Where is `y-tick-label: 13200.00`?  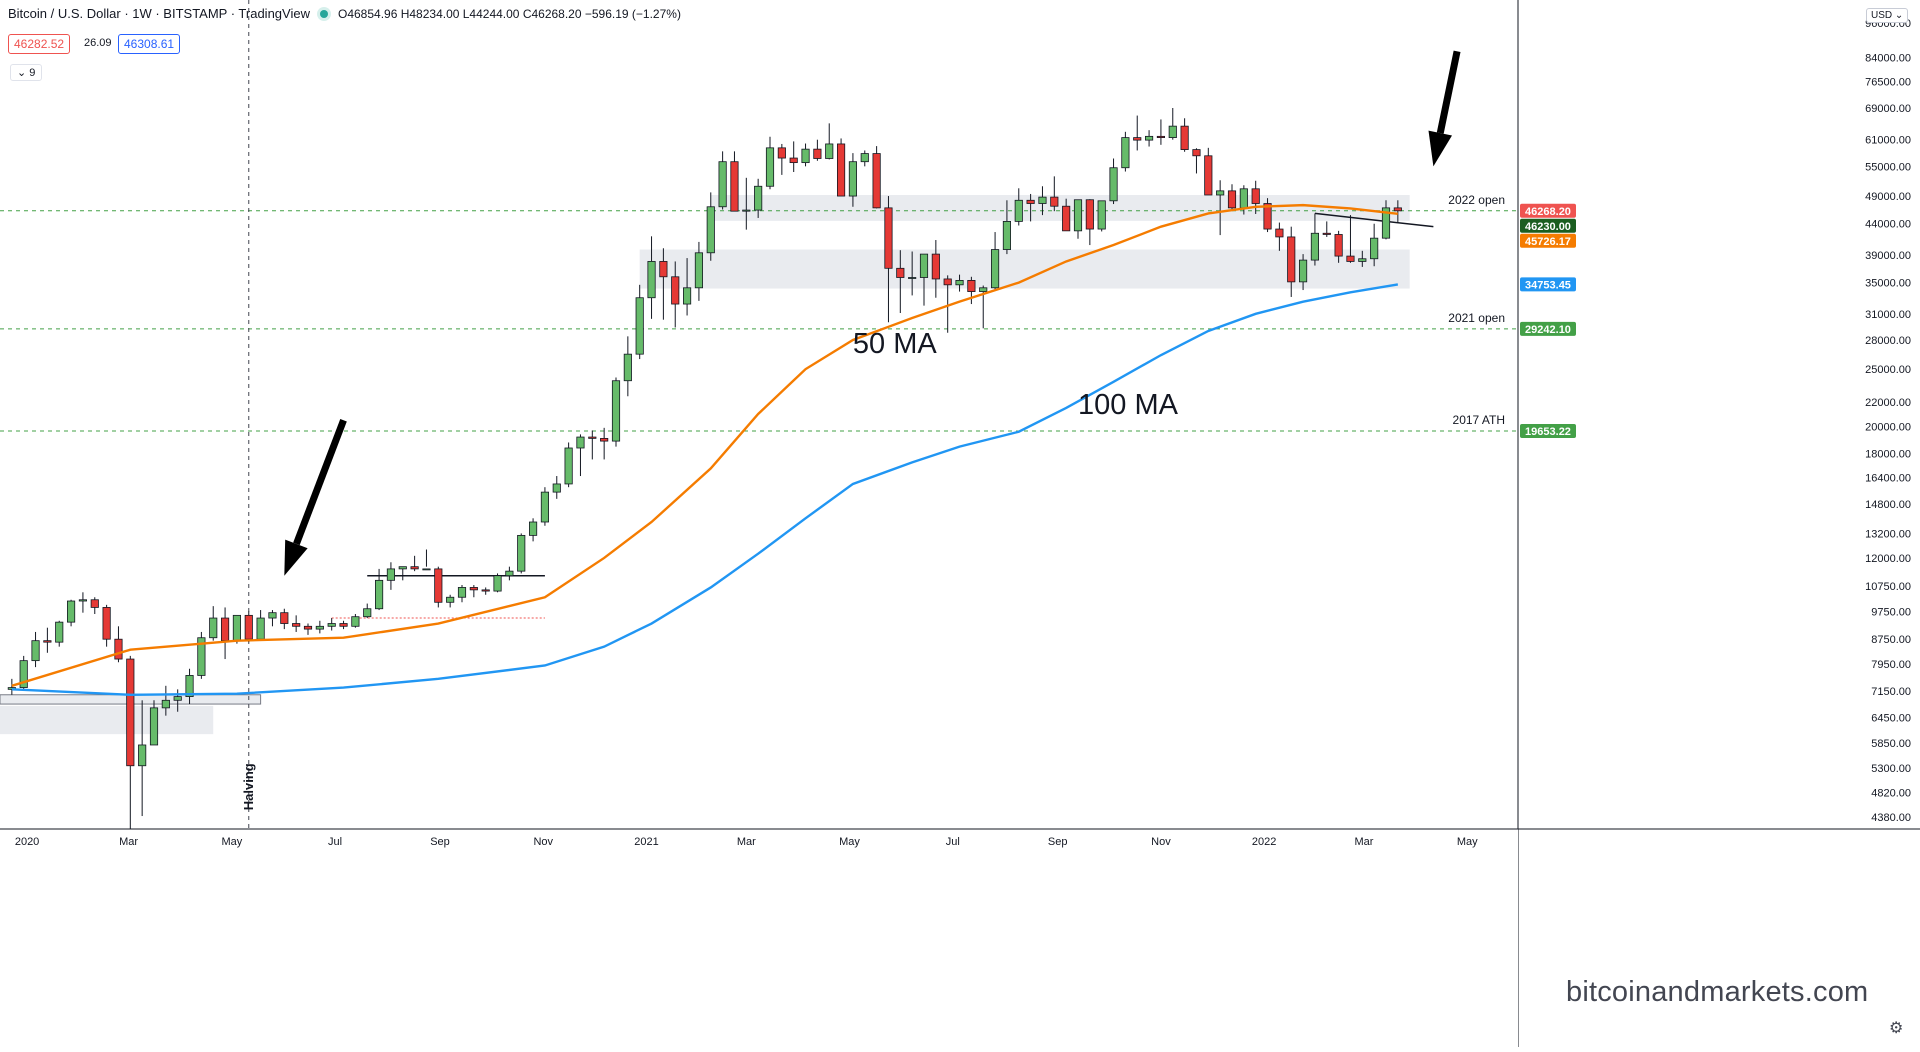
y-tick-label: 13200.00 is located at coordinates (1888, 534).